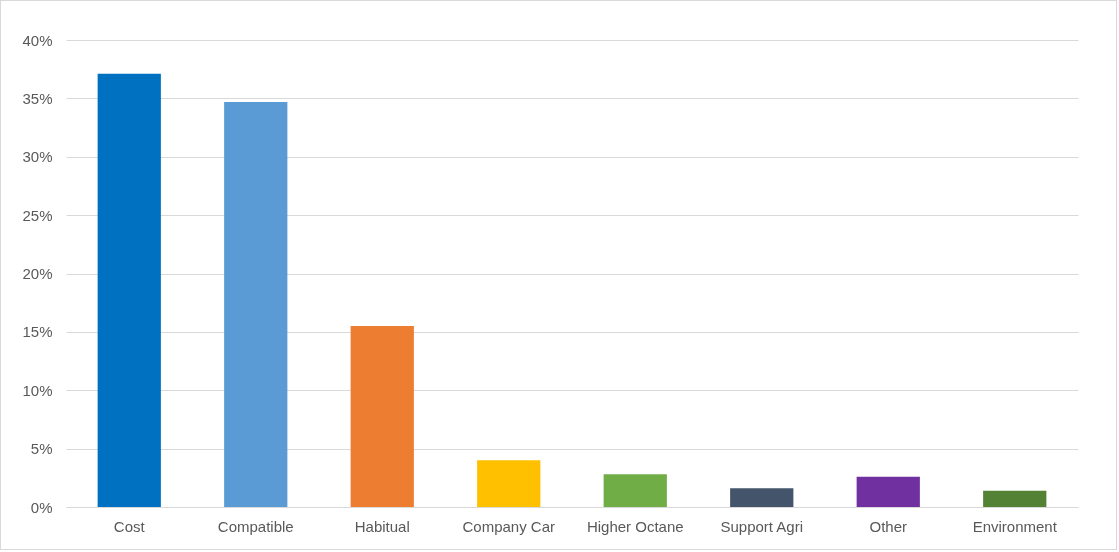  I want to click on x-tick-label: Environment, so click(1015, 526).